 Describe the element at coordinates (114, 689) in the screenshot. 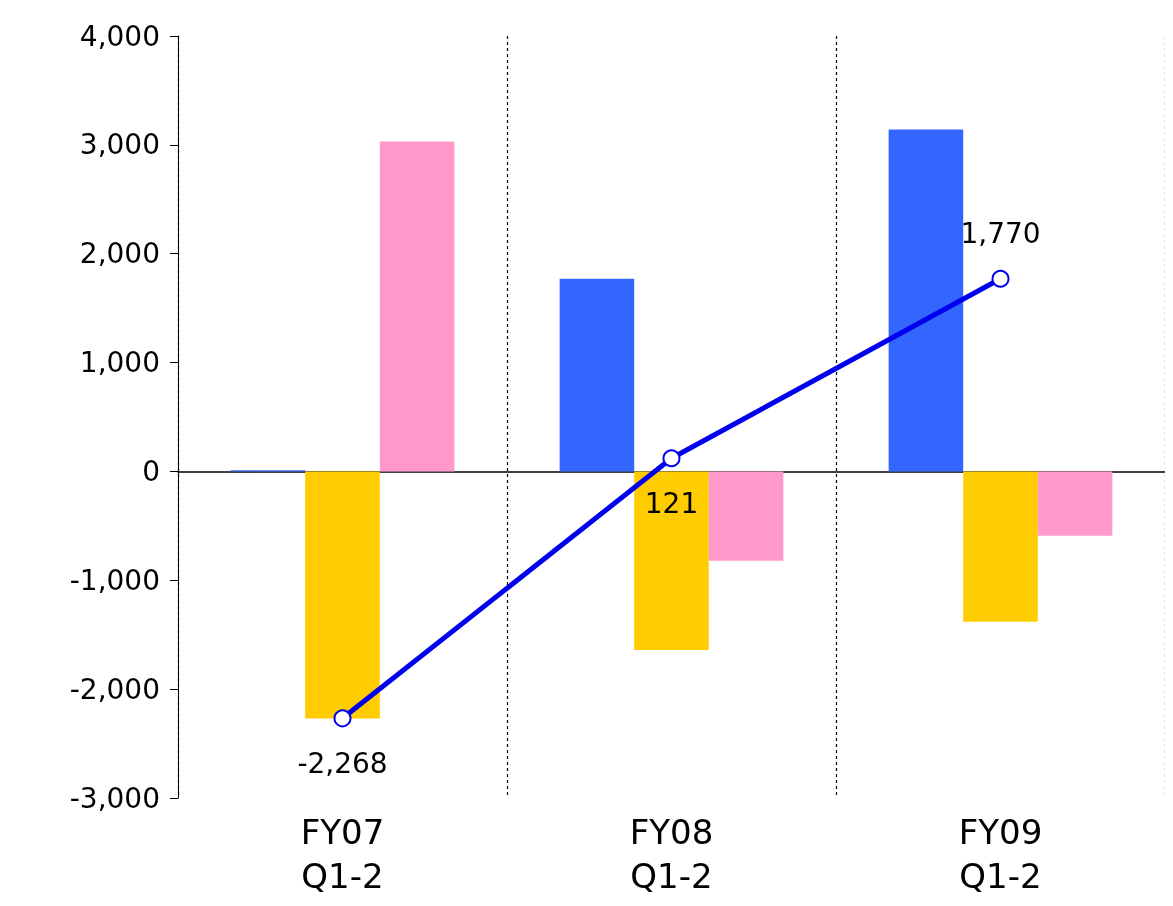

I see `y-tick-label: -2,000` at that location.